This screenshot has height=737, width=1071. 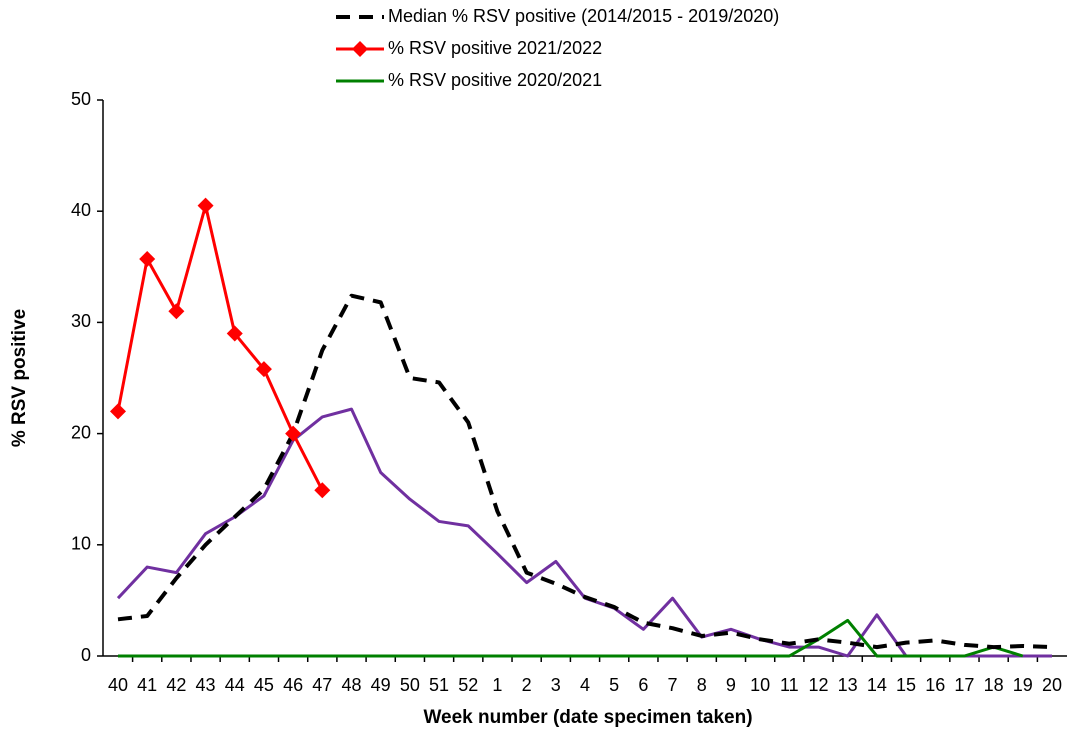 I want to click on x-tick-label: 20, so click(x=1052, y=685).